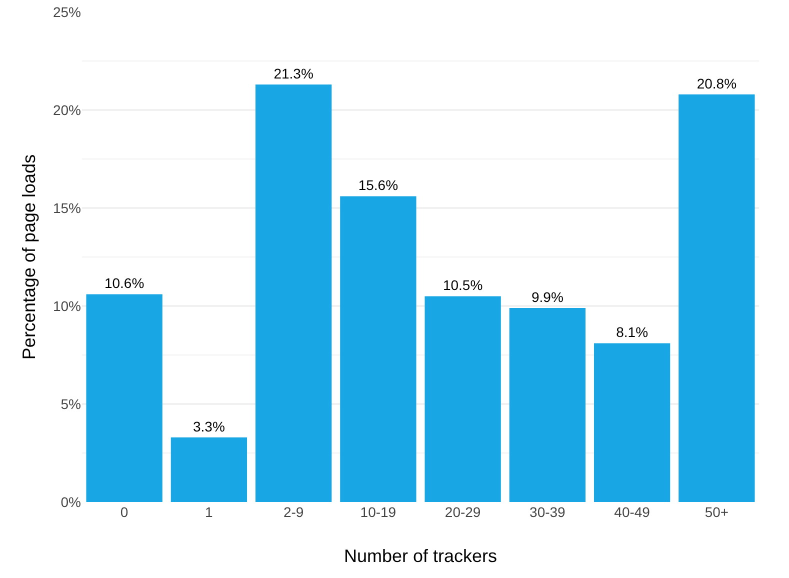 The width and height of the screenshot is (789, 578). What do you see at coordinates (378, 512) in the screenshot?
I see `x-tick-label: 10-19` at bounding box center [378, 512].